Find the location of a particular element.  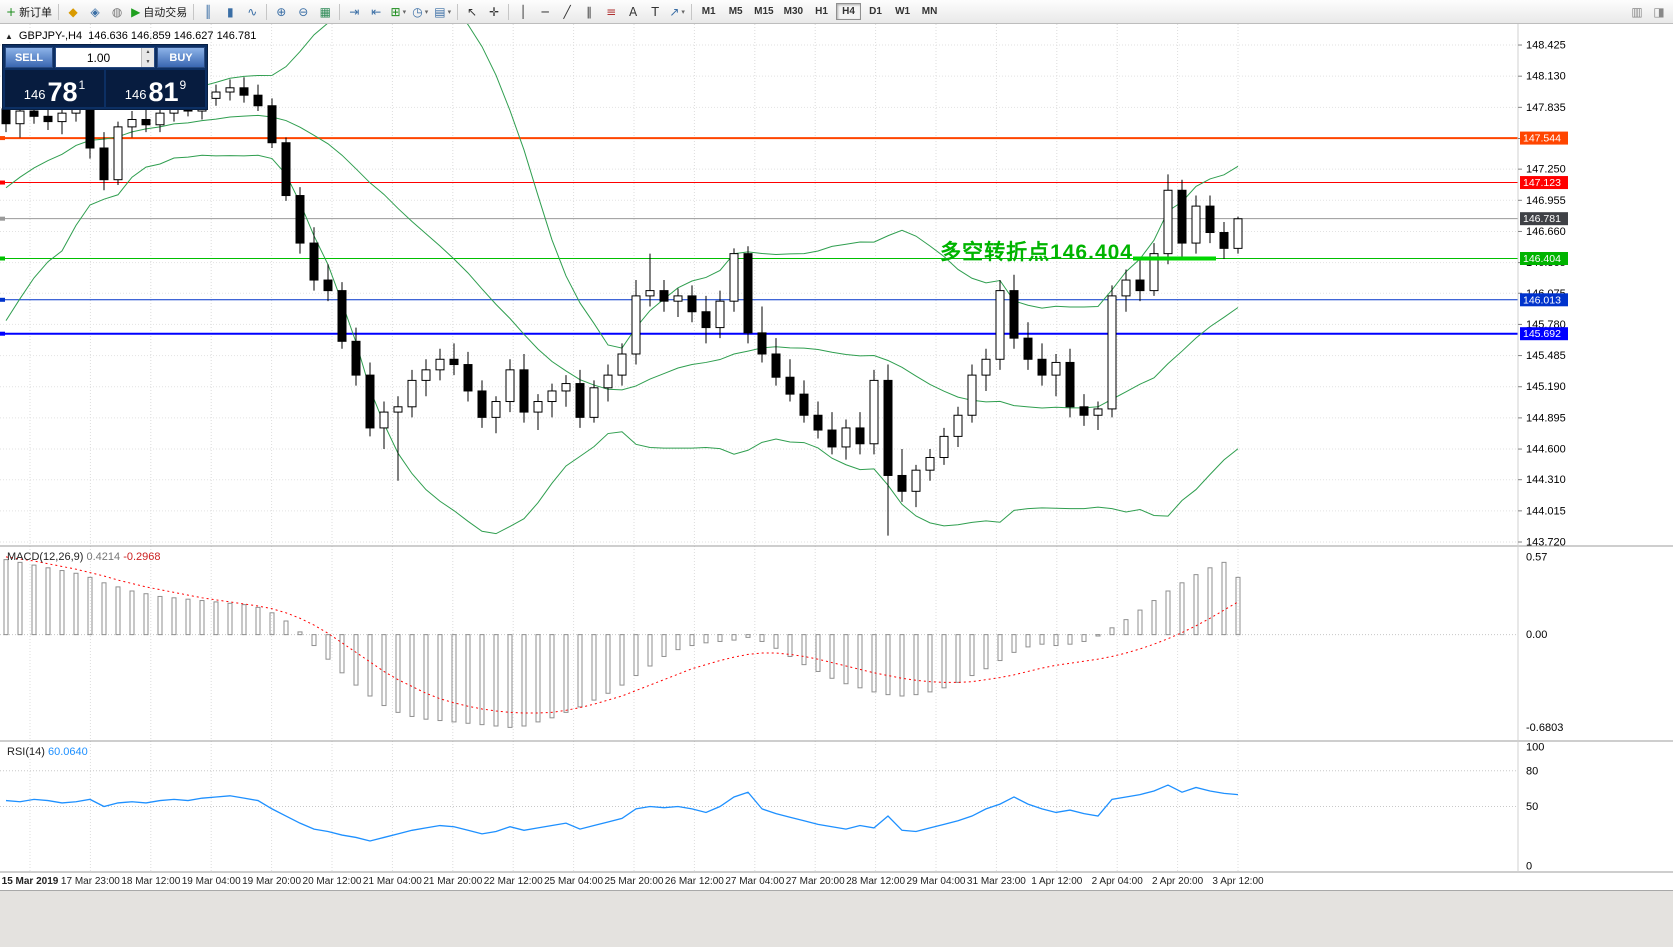

time-axis-label: 21 Mar 20:00 is located at coordinates (452, 881).